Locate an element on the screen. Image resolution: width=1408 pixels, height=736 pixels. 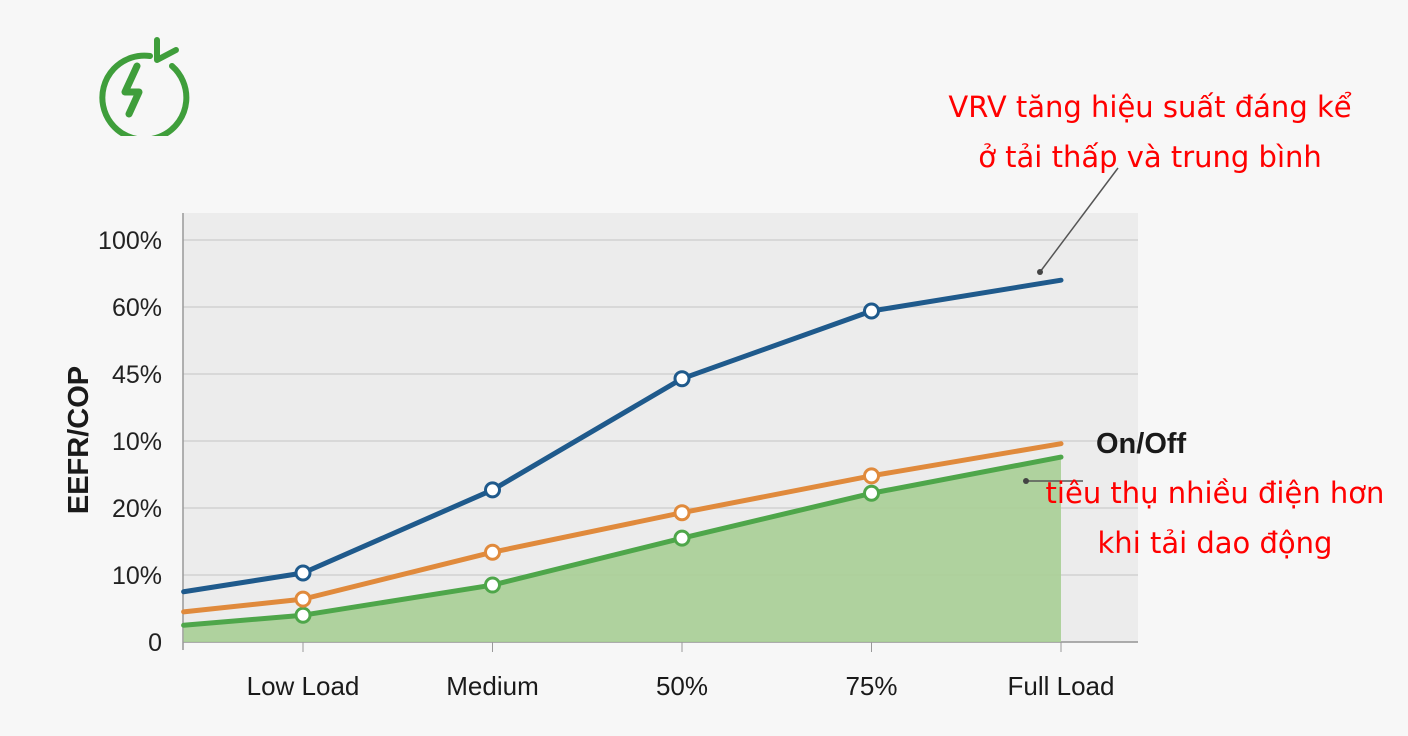
onoff-label: On/Off is located at coordinates (1141, 444).